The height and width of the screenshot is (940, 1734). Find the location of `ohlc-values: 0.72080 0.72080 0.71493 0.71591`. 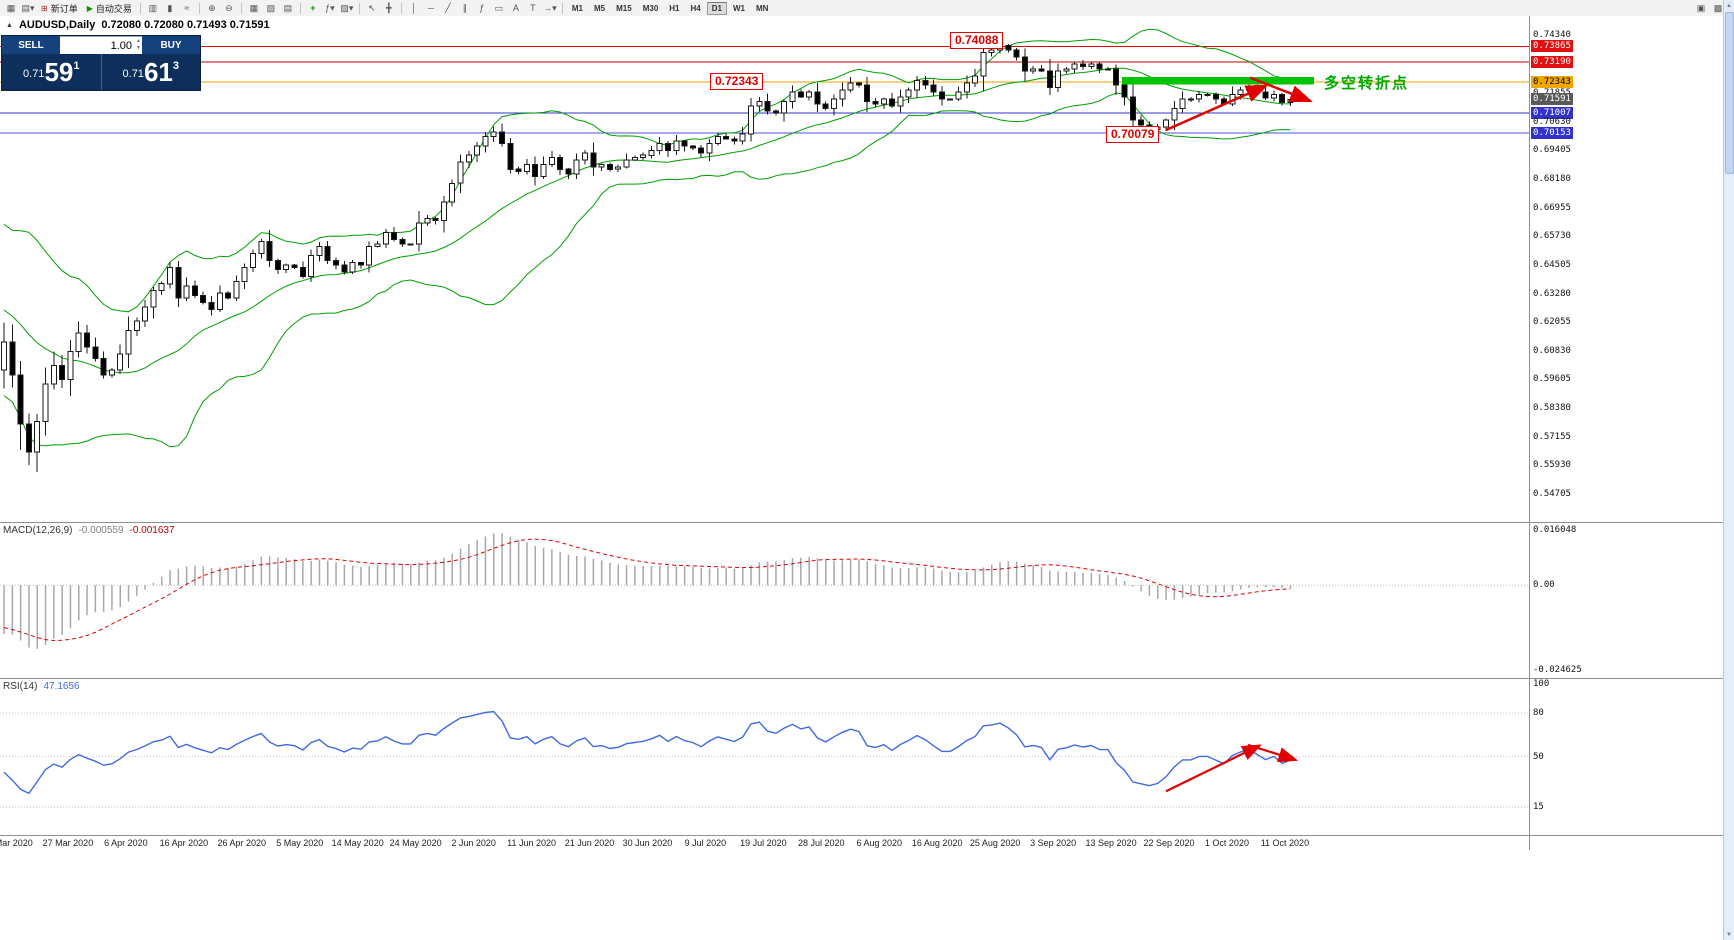

ohlc-values: 0.72080 0.72080 0.71493 0.71591 is located at coordinates (185, 25).